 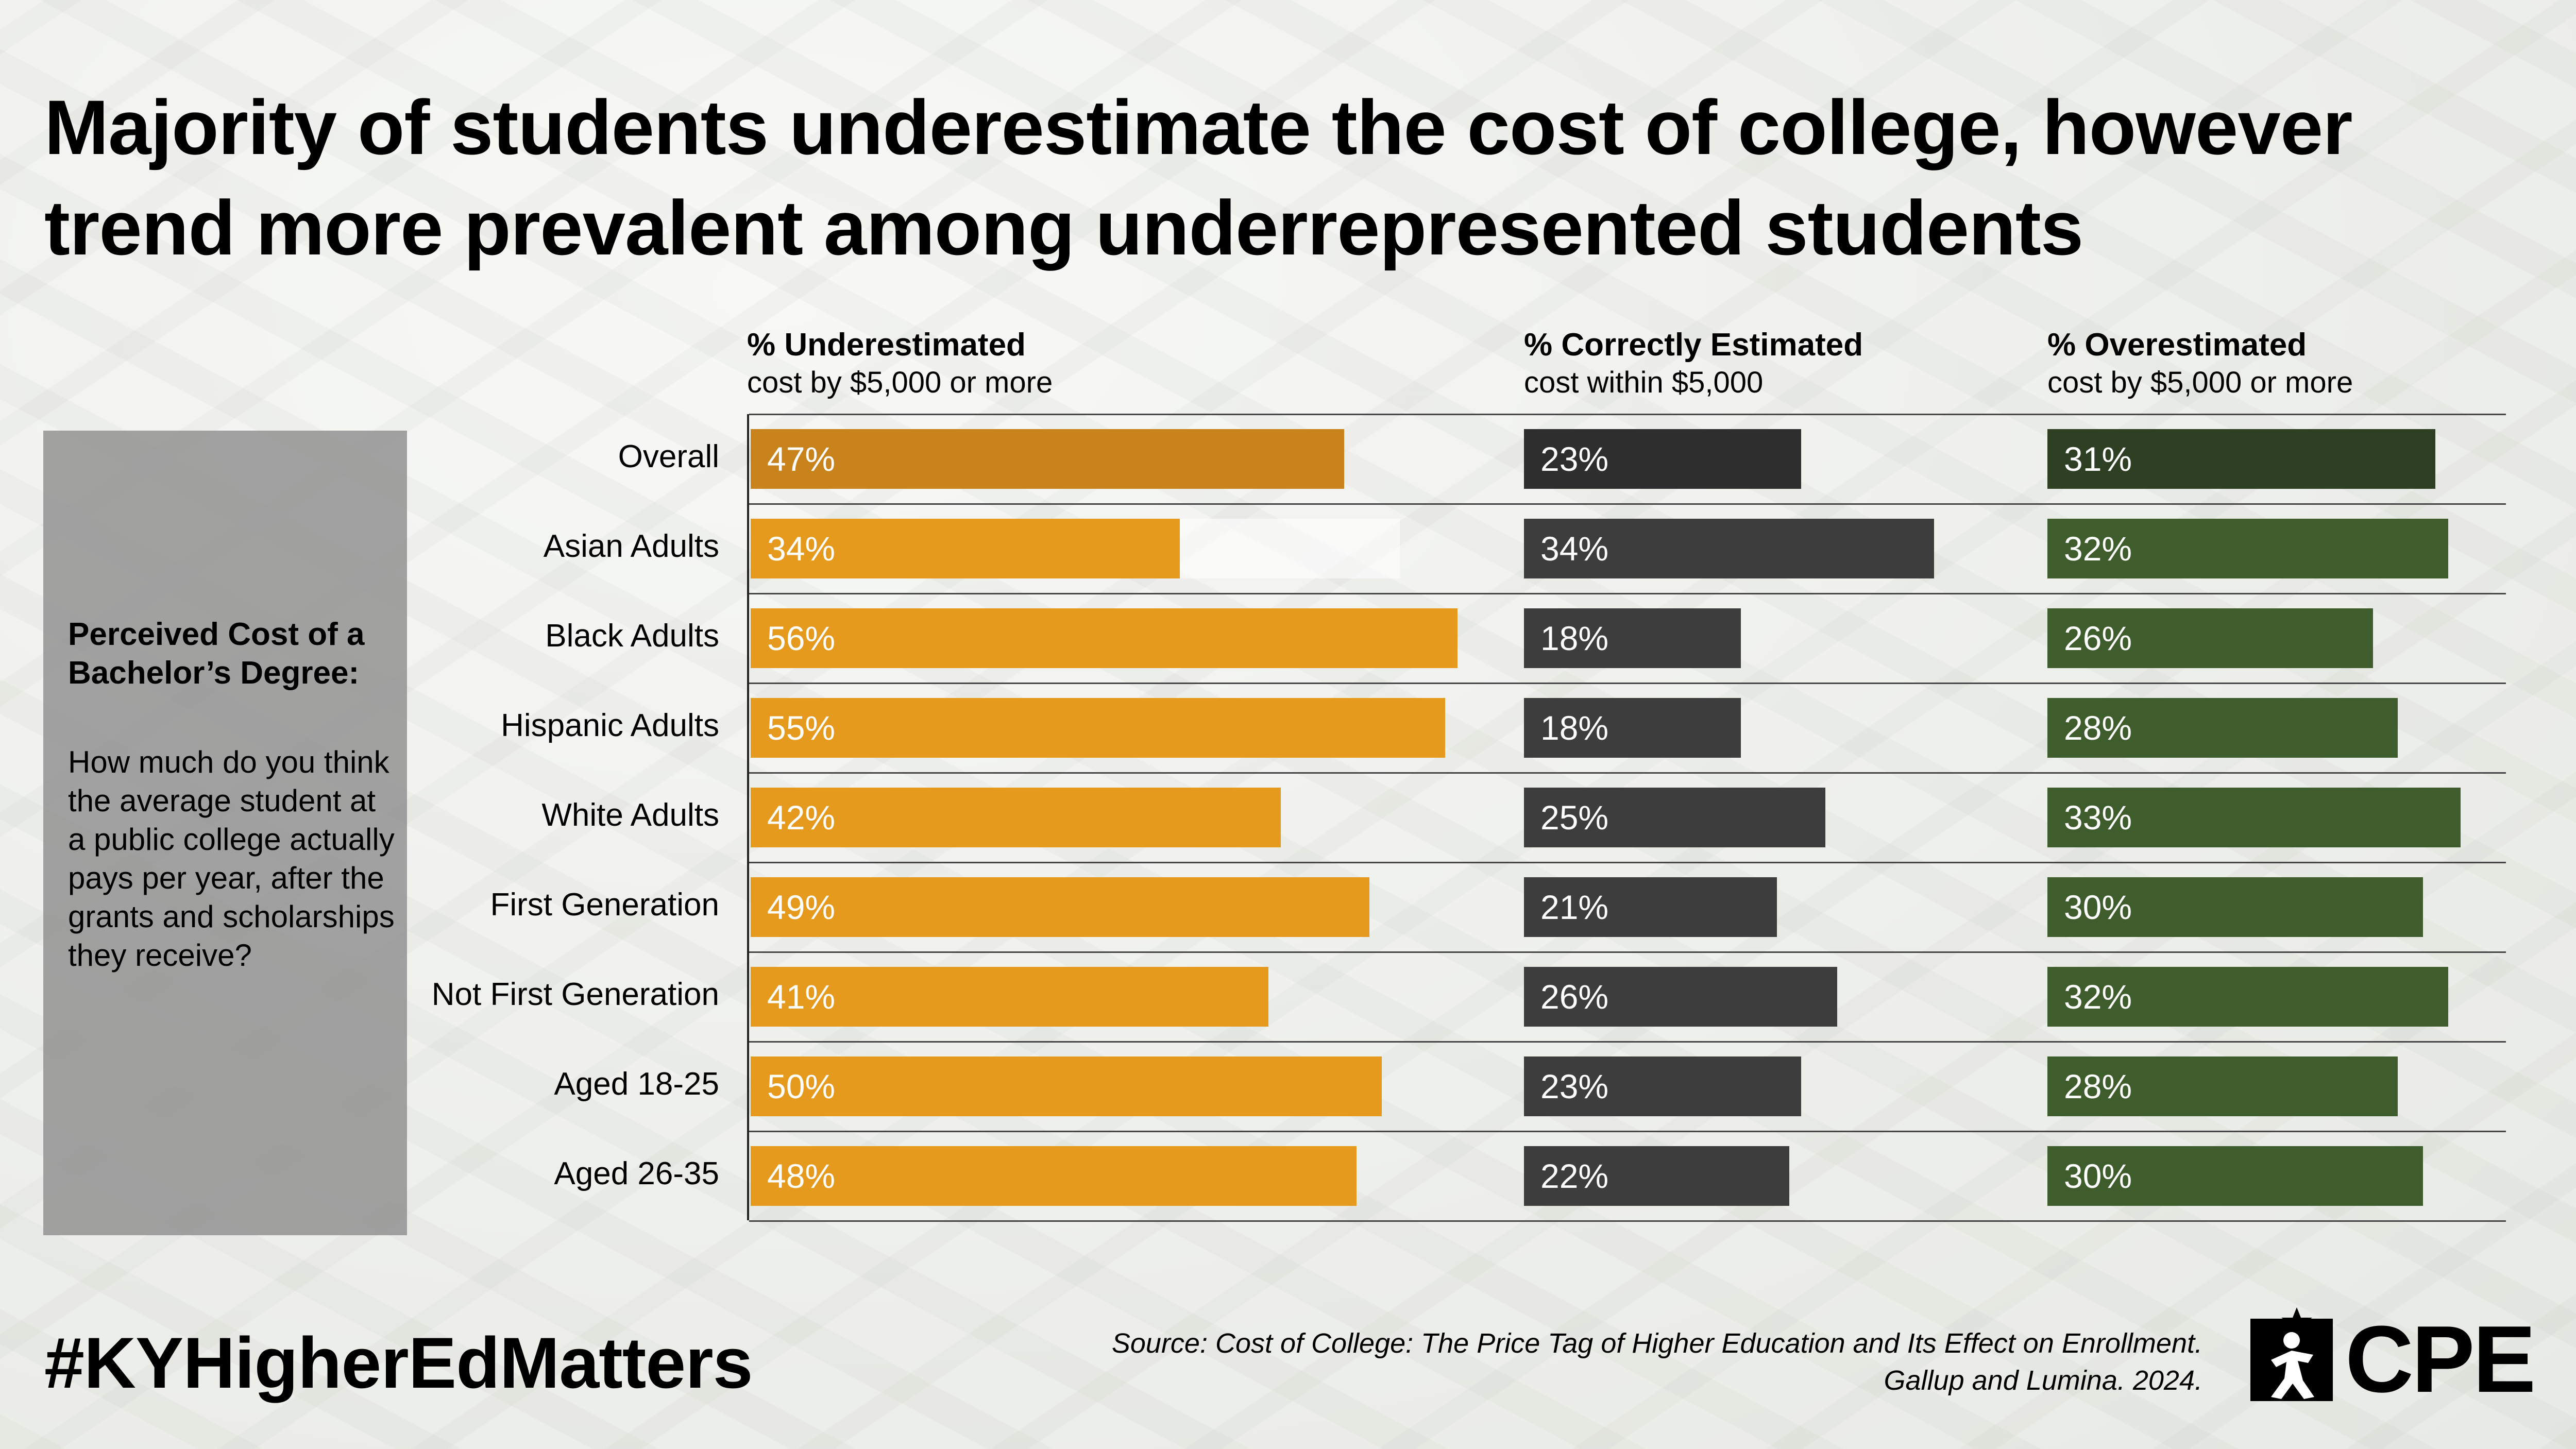 What do you see at coordinates (631, 546) in the screenshot?
I see `category-label: Asian Adults` at bounding box center [631, 546].